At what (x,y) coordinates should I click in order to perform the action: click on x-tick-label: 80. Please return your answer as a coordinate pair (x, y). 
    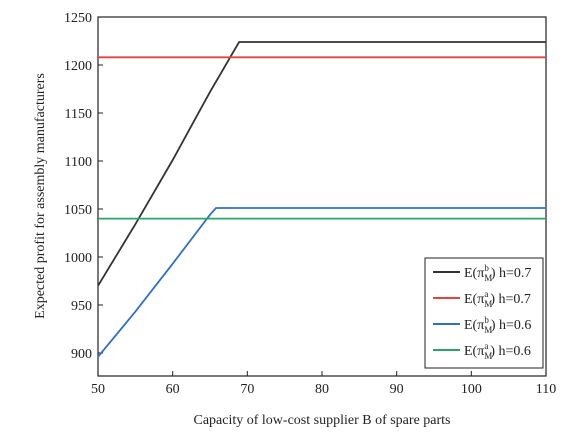
    Looking at the image, I should click on (322, 389).